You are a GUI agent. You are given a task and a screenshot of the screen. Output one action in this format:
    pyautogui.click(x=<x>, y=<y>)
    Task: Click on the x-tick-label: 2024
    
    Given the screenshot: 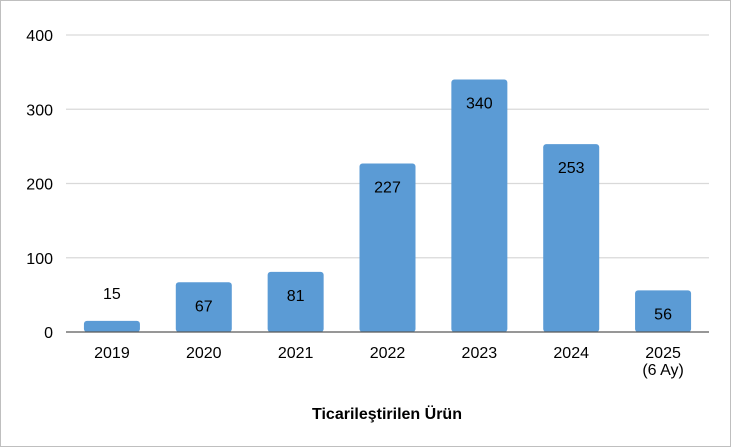 What is the action you would take?
    pyautogui.click(x=571, y=353)
    